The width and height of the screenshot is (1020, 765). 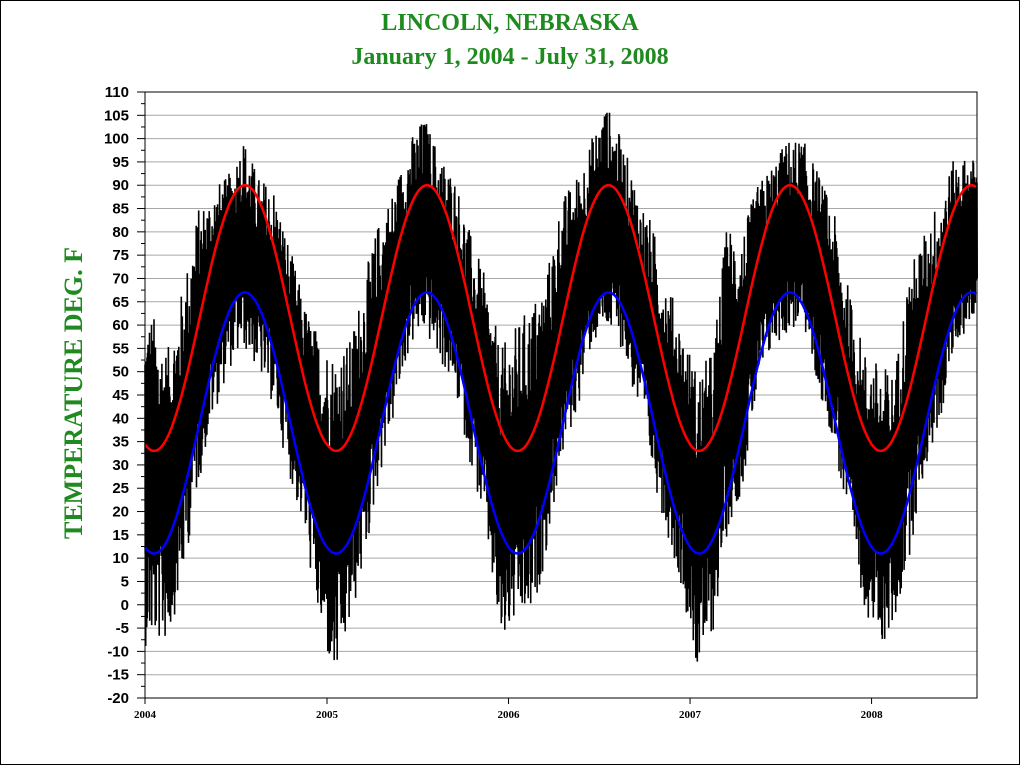 I want to click on y-tick-label: 25, so click(x=120, y=488).